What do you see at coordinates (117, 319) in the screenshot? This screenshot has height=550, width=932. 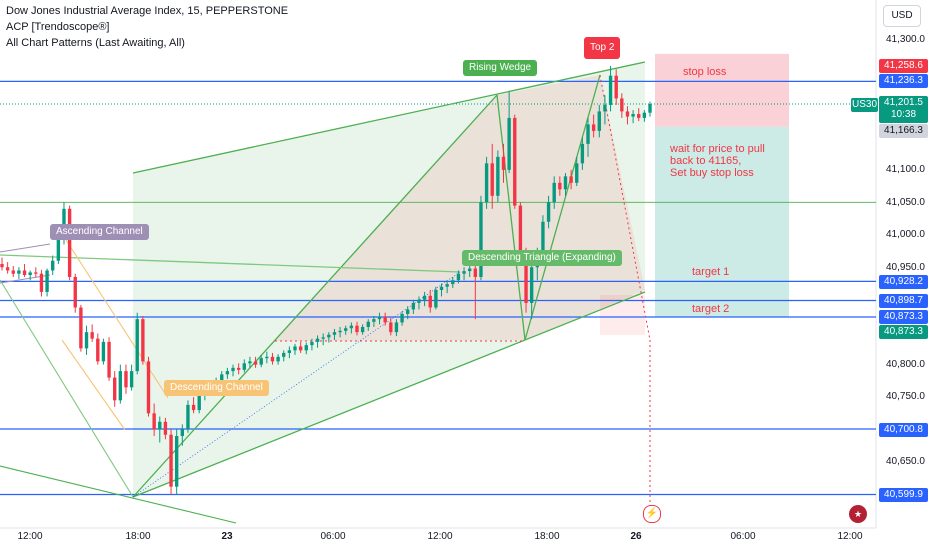 I see `descending-channel-line` at bounding box center [117, 319].